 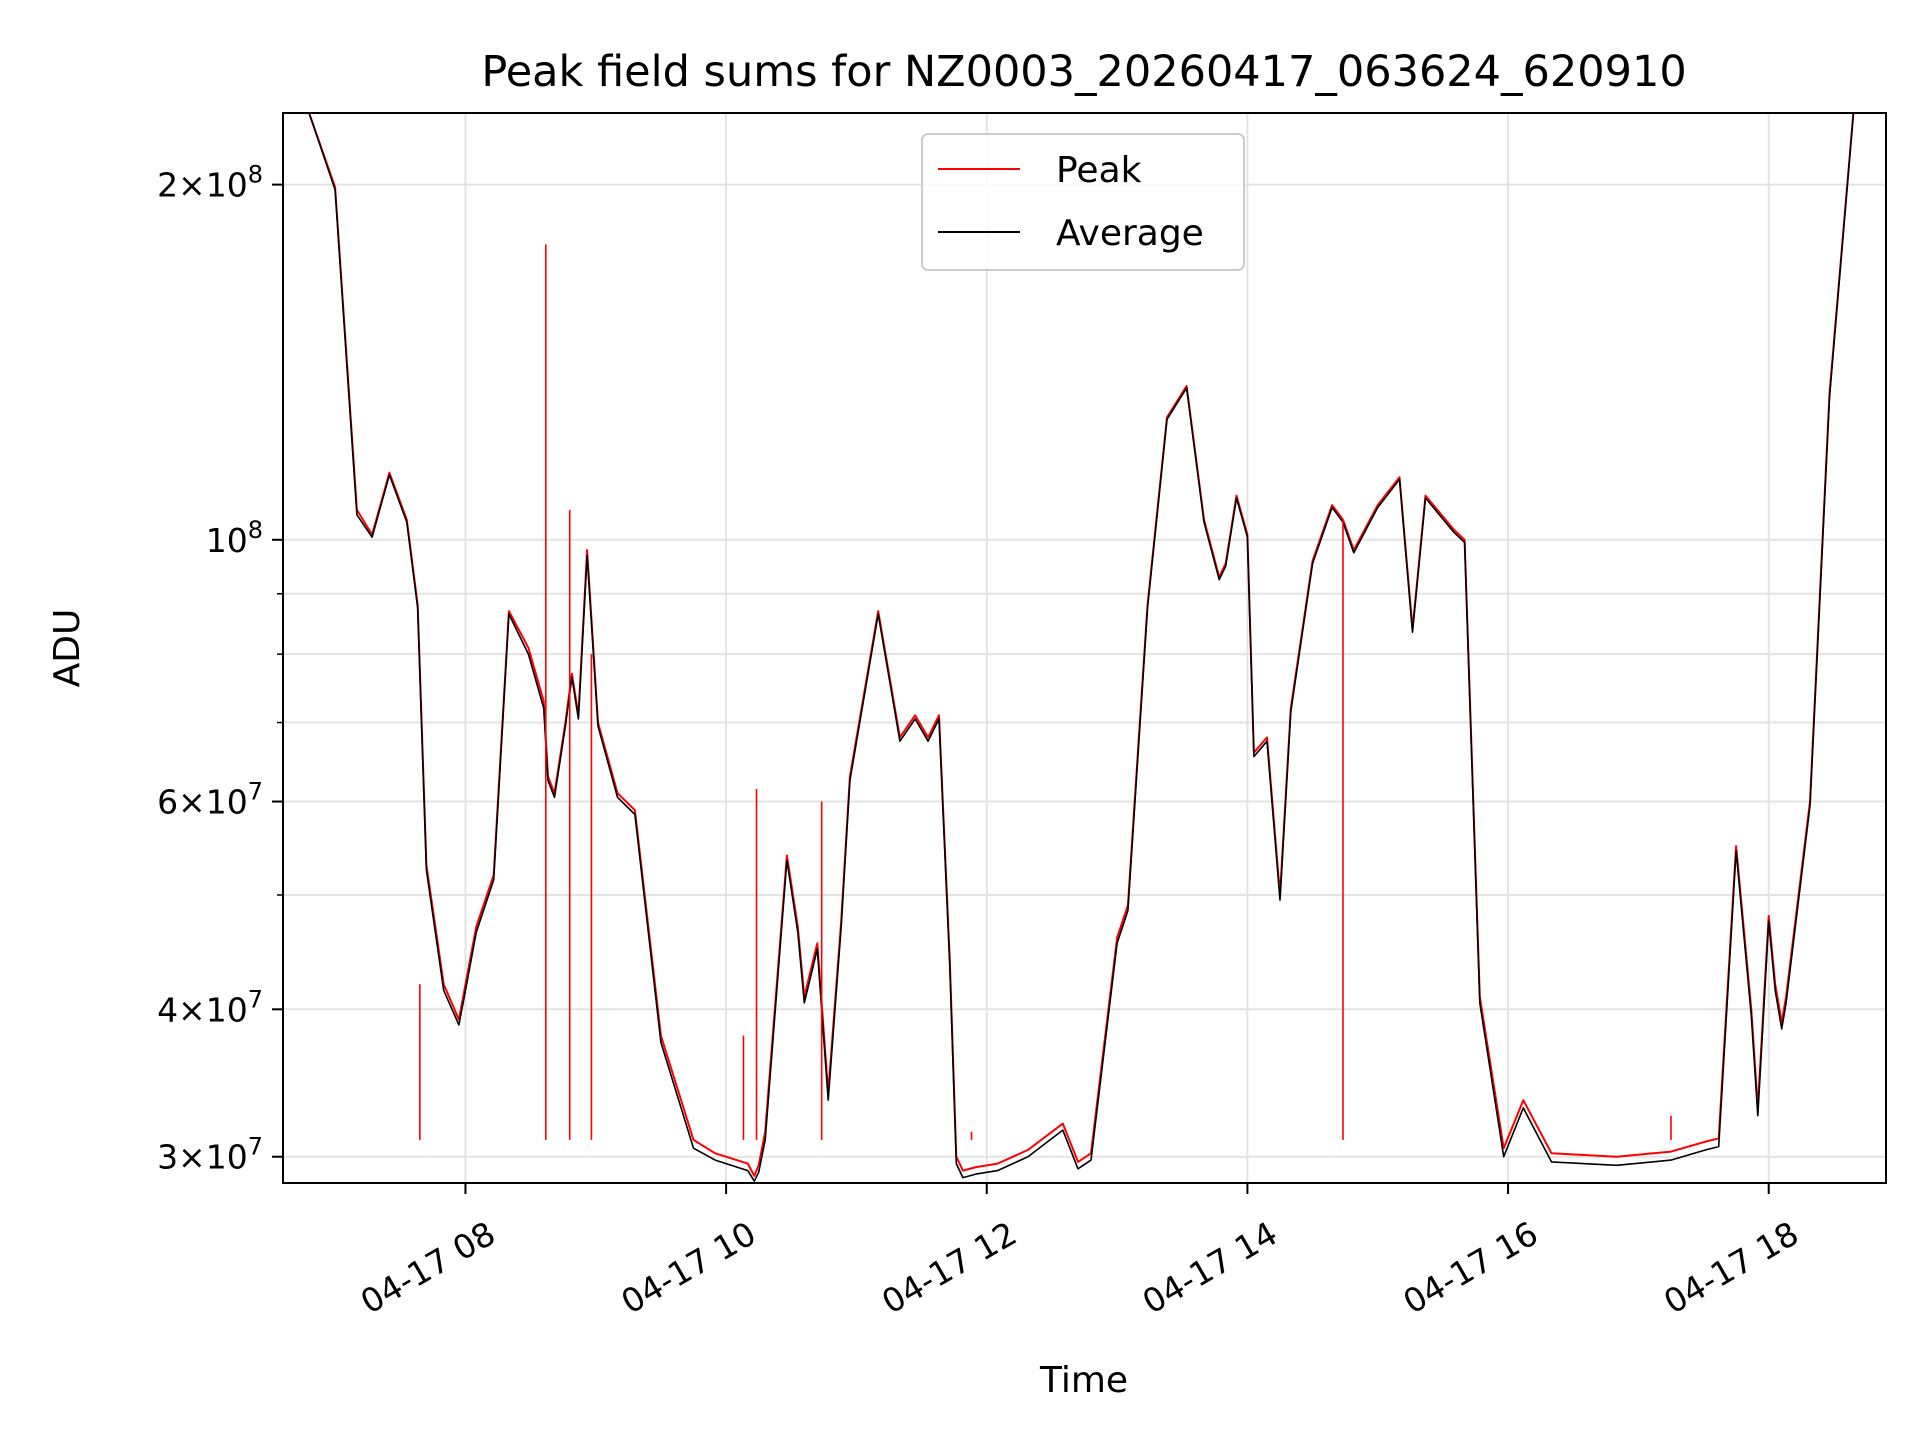 I want to click on y-tick-label: 3×107, so click(x=210, y=1155).